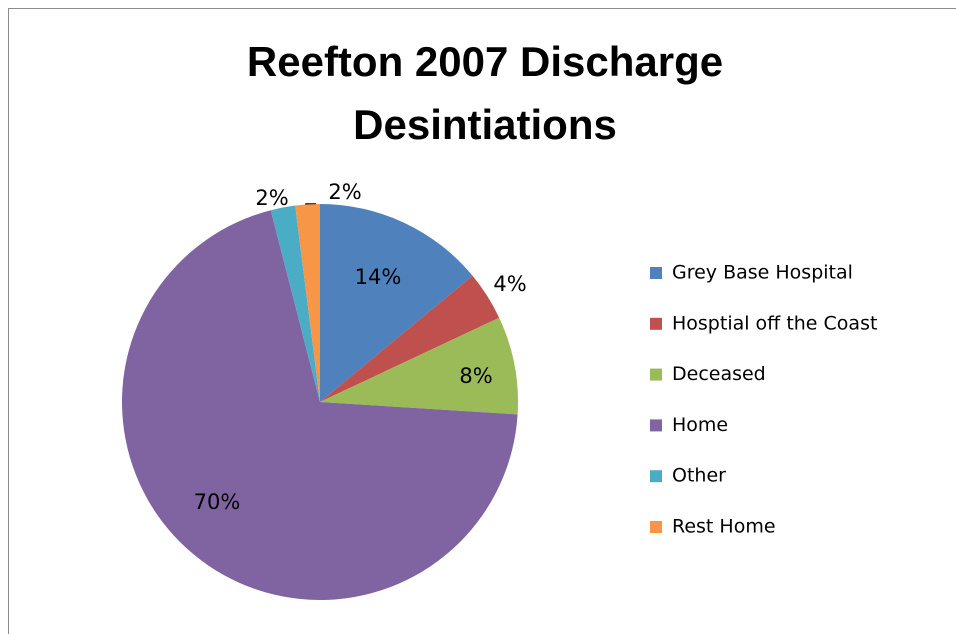  What do you see at coordinates (509, 284) in the screenshot?
I see `data-label: 4%` at bounding box center [509, 284].